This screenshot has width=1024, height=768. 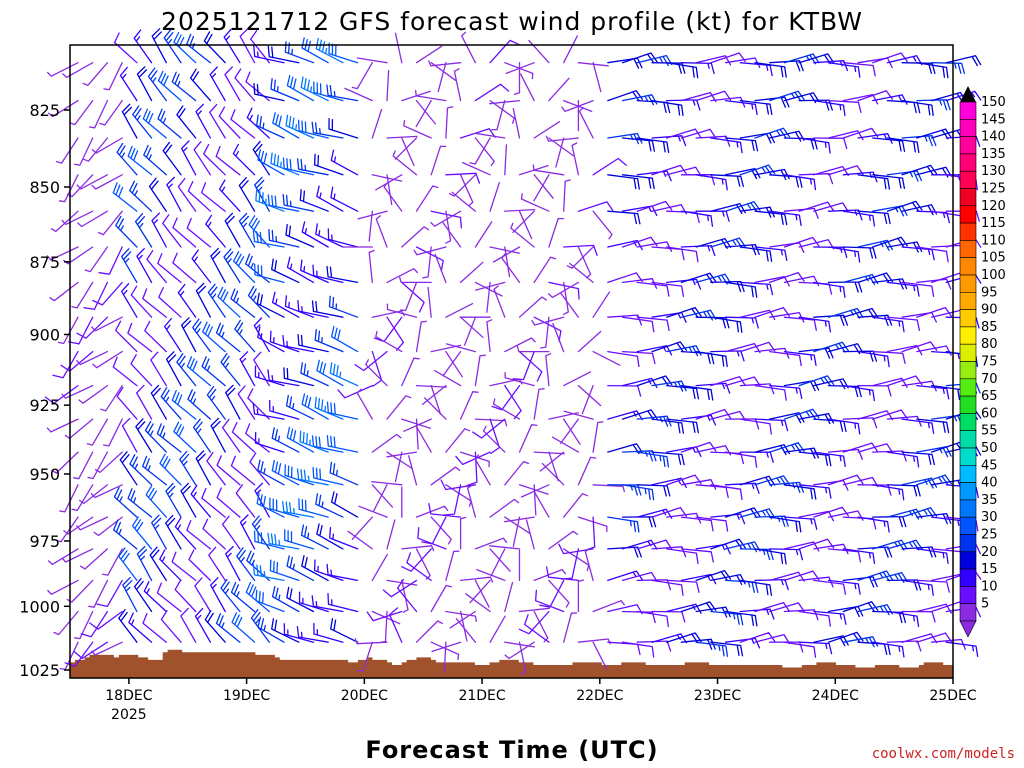 What do you see at coordinates (44, 474) in the screenshot?
I see `y-tick-label: 950` at bounding box center [44, 474].